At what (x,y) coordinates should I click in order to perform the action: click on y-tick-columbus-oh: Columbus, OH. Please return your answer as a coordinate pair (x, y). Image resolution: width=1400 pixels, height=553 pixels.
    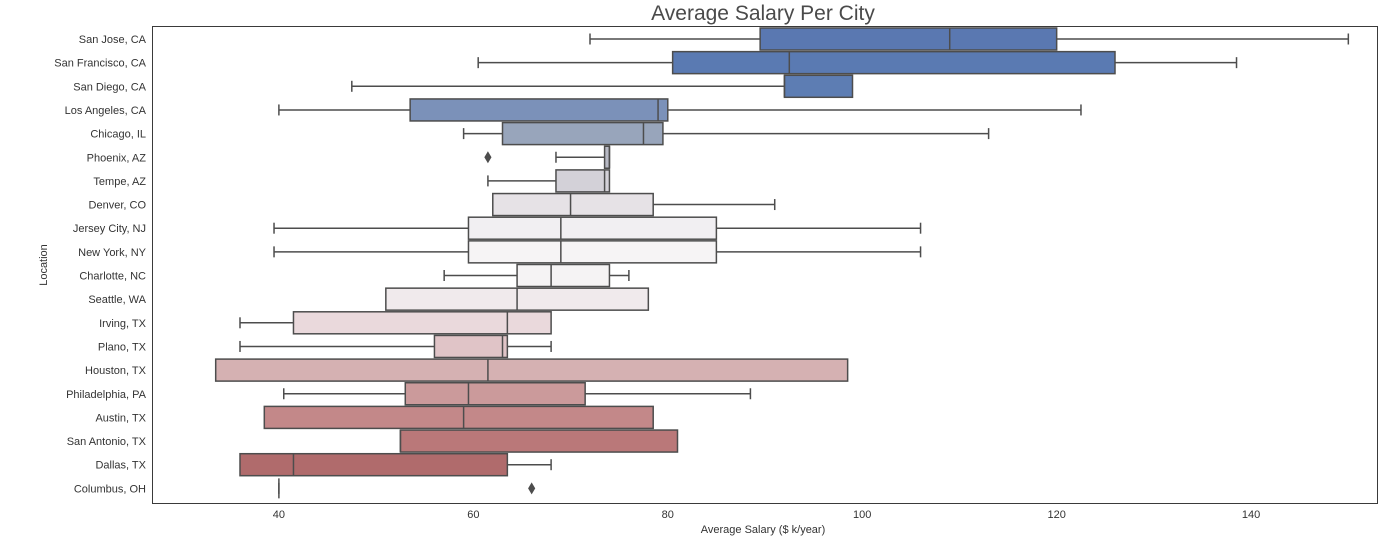
    Looking at the image, I should click on (110, 489).